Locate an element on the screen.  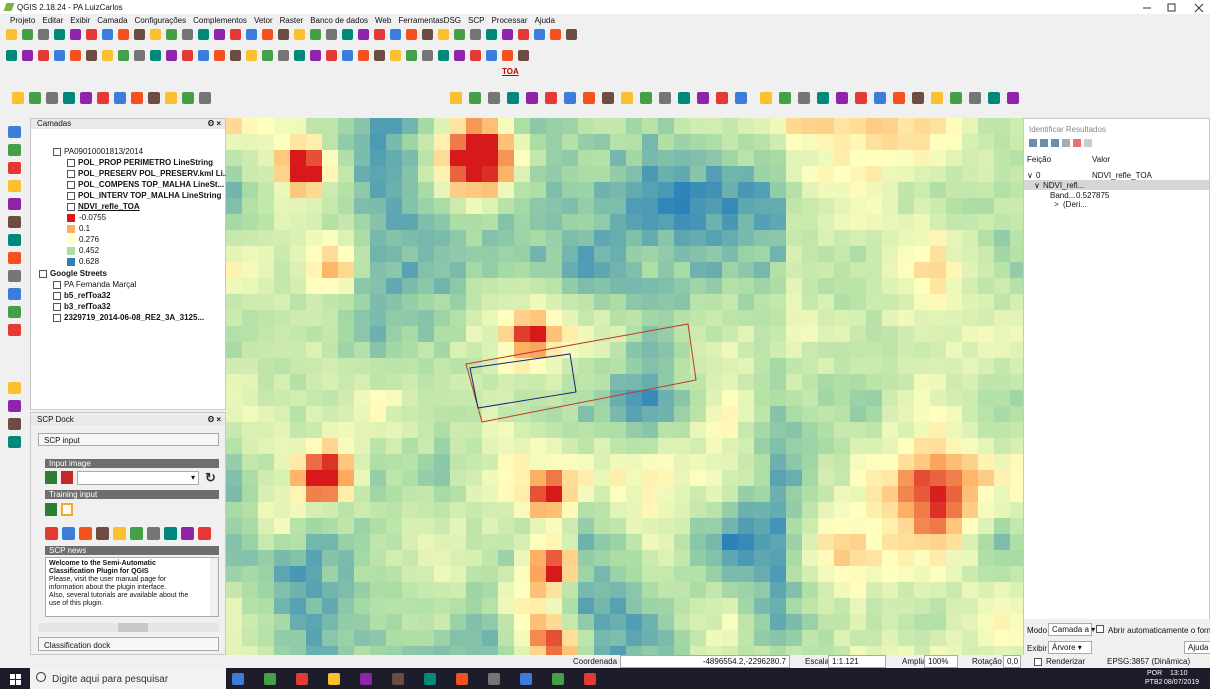
menu-item: Projeto is located at coordinates (23, 20).